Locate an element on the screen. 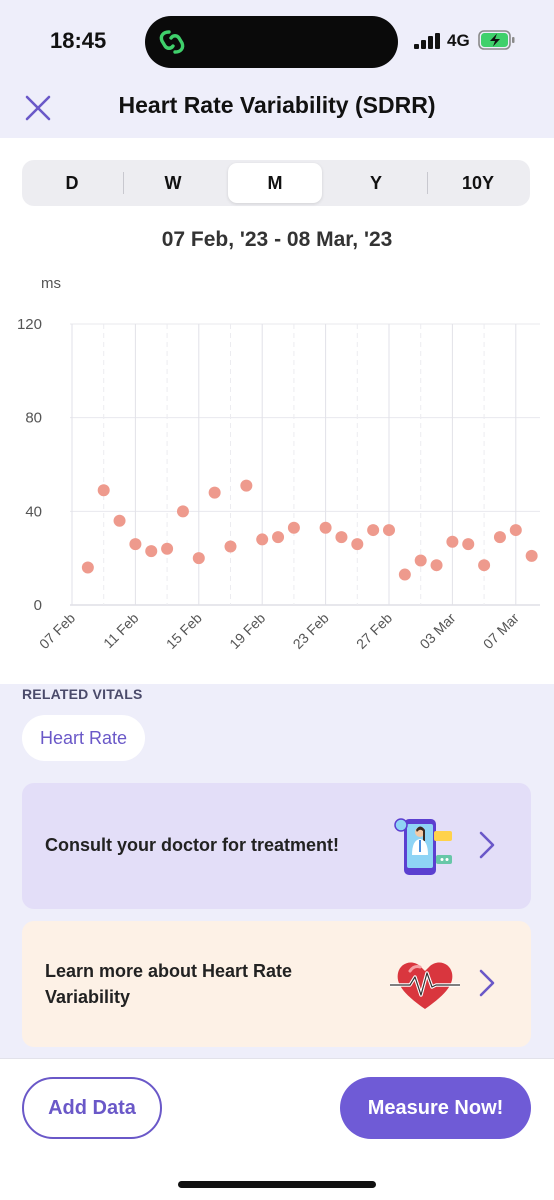 This screenshot has height=1200, width=554. x-tick-label: 27 Feb is located at coordinates (374, 631).